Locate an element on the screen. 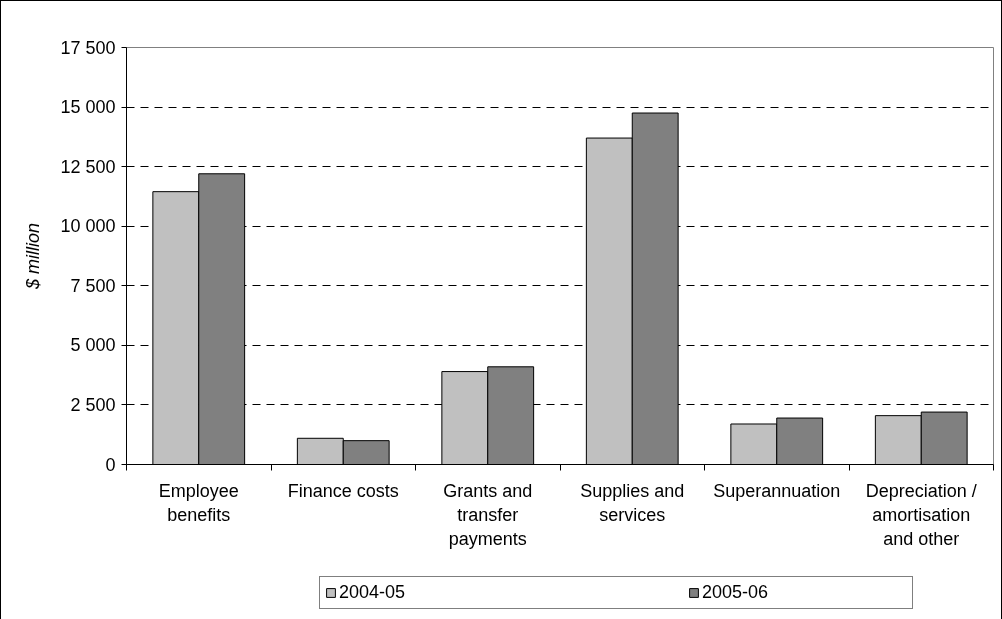  y-tick-label: 12 500 is located at coordinates (88, 166).